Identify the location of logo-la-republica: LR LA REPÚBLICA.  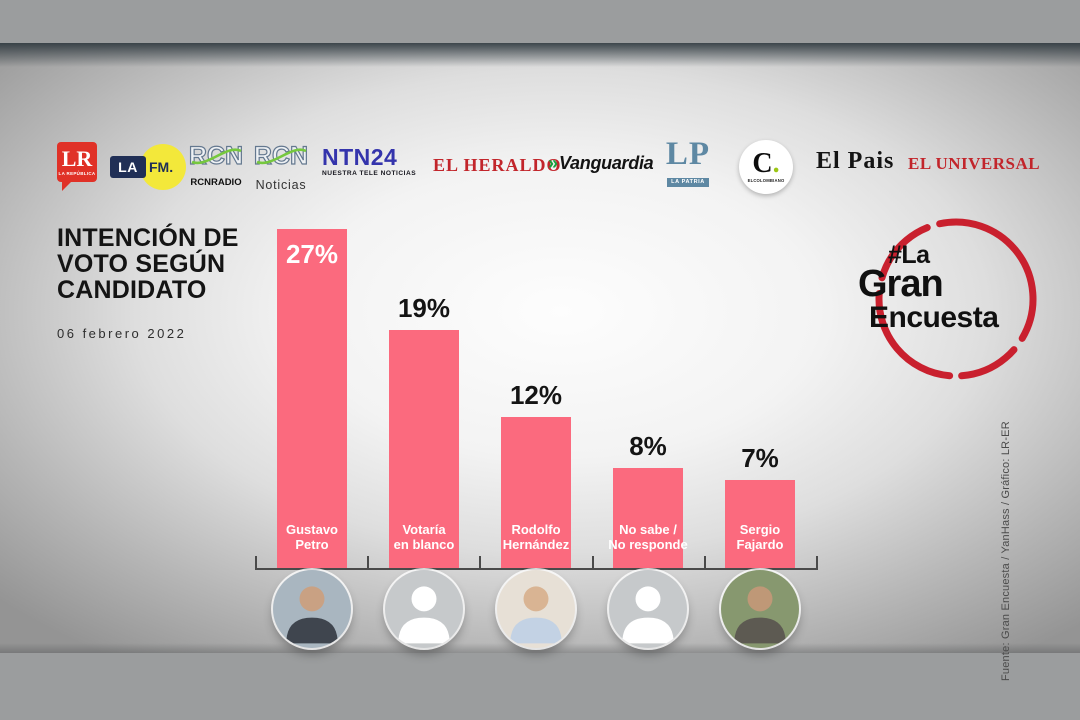
(77, 166).